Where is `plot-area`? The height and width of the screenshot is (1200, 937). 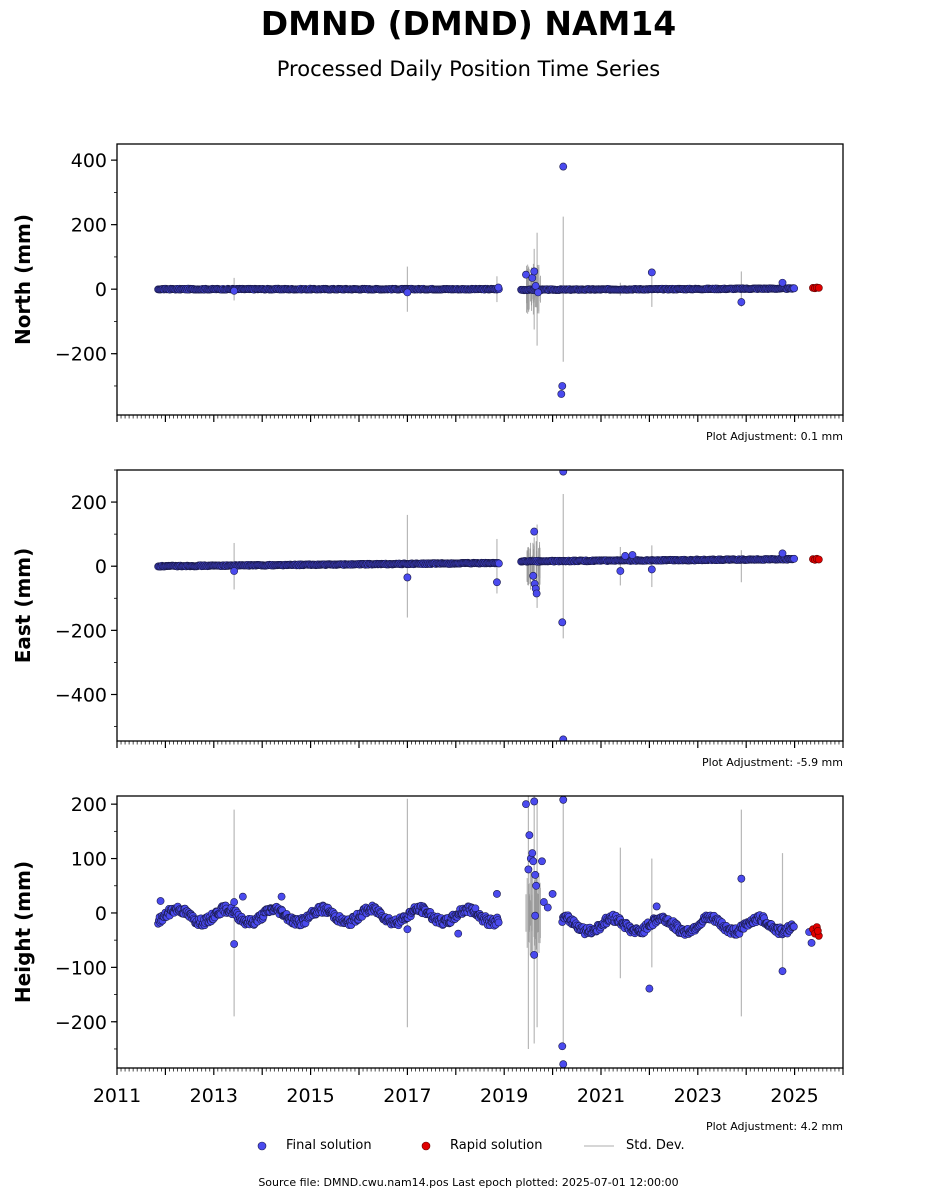
plot-area is located at coordinates (488, 280).